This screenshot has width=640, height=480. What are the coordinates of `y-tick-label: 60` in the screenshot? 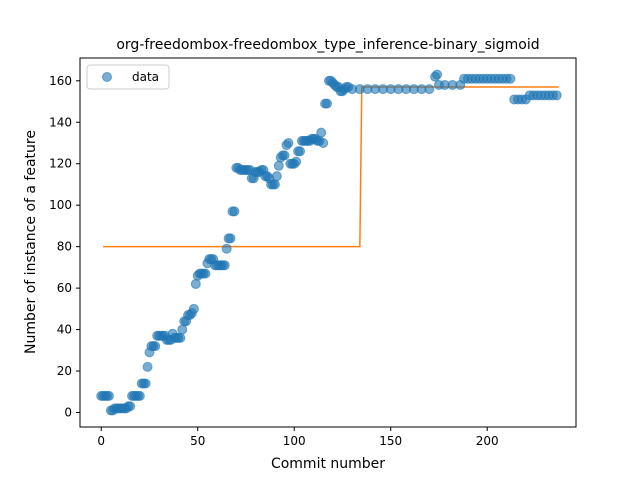 It's located at (64, 288).